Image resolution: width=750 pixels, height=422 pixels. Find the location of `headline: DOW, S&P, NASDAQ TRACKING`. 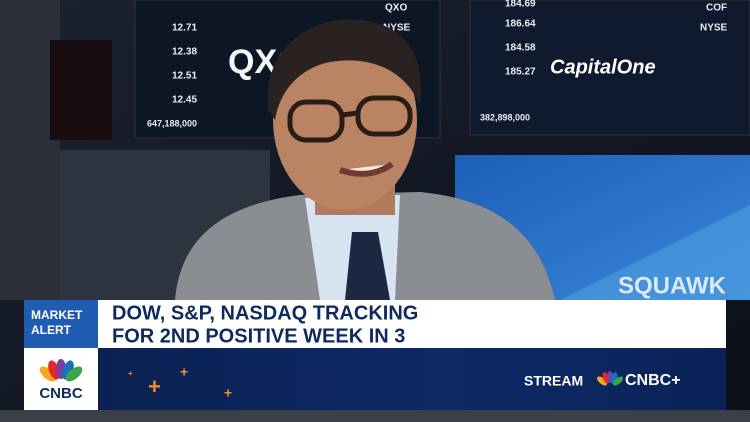

headline: DOW, S&P, NASDAQ TRACKING is located at coordinates (265, 313).